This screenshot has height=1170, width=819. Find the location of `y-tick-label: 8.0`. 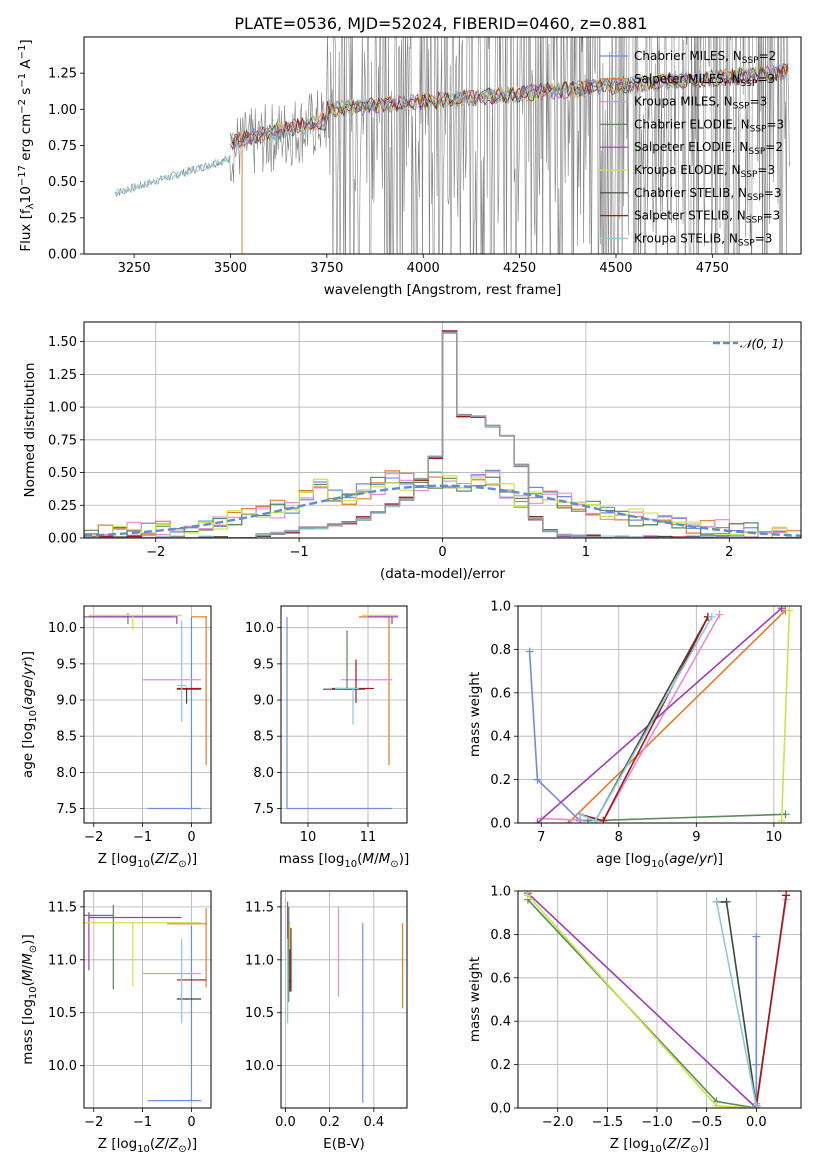

y-tick-label: 8.0 is located at coordinates (263, 773).